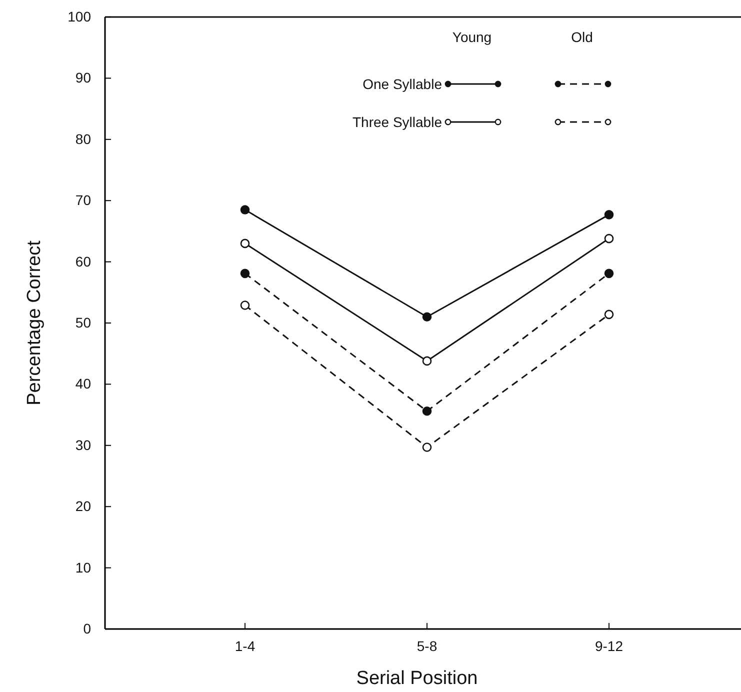  What do you see at coordinates (83, 384) in the screenshot?
I see `y-tick-label: 40` at bounding box center [83, 384].